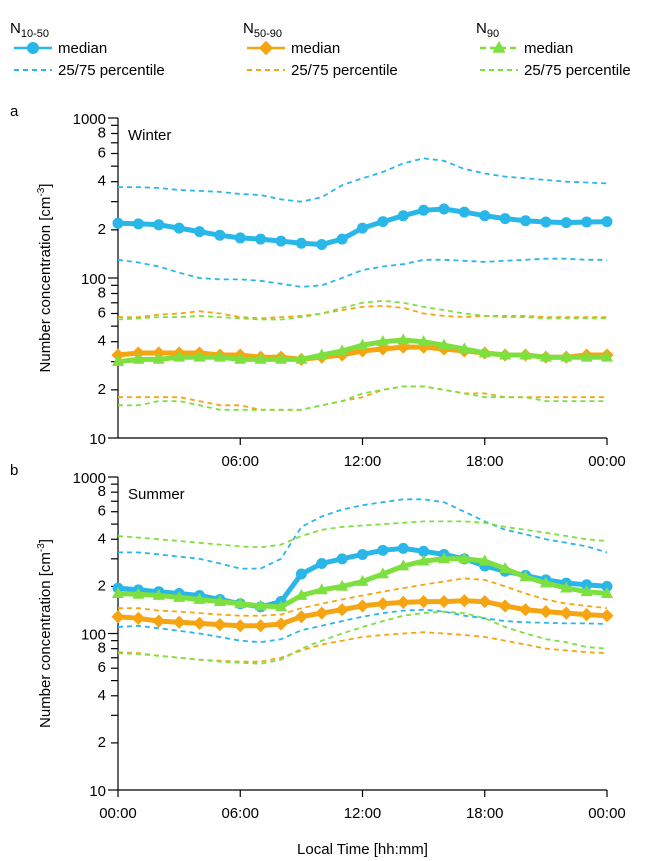 This screenshot has height=861, width=649. I want to click on y-axis-label-sup: -3, so click(41, 191).